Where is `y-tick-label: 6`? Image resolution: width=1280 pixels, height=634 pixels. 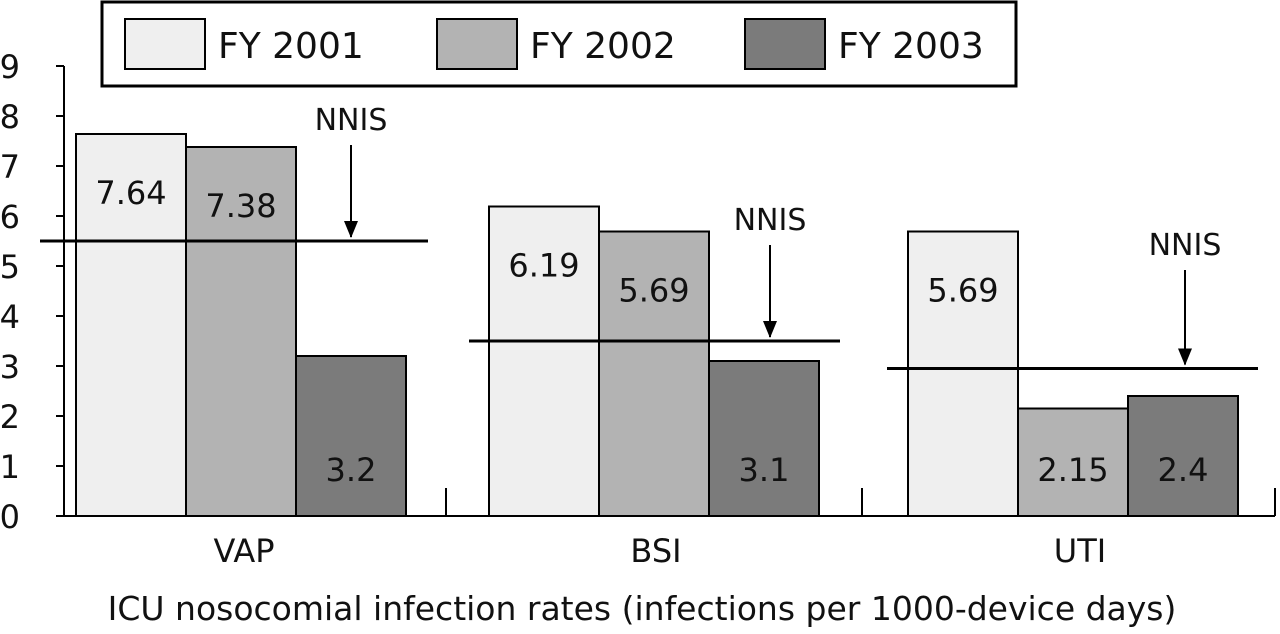
y-tick-label: 6 is located at coordinates (10, 217).